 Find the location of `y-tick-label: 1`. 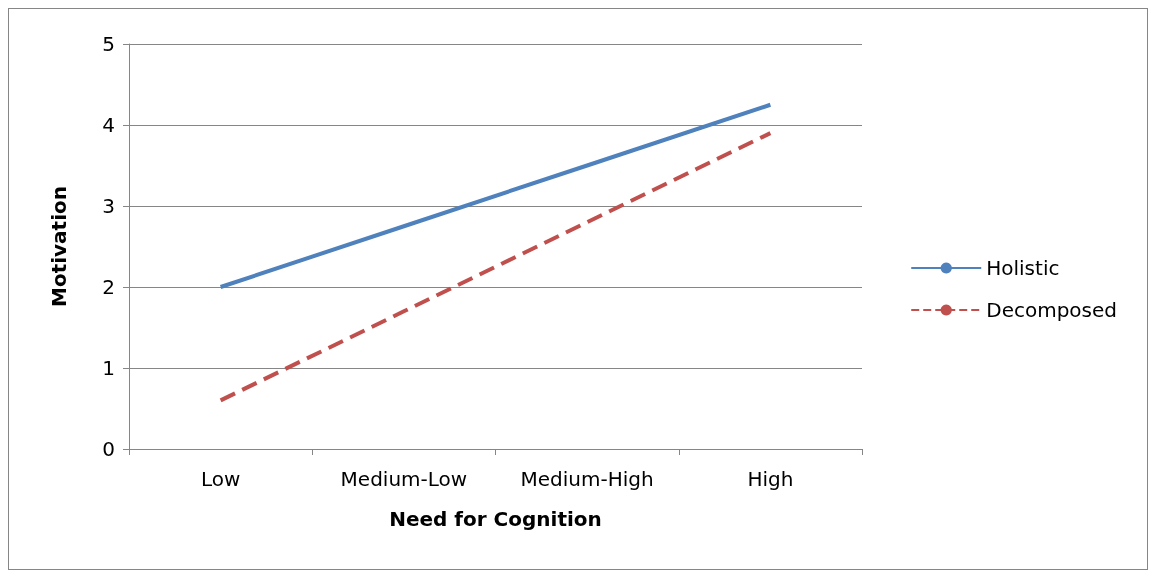

y-tick-label: 1 is located at coordinates (108, 368).